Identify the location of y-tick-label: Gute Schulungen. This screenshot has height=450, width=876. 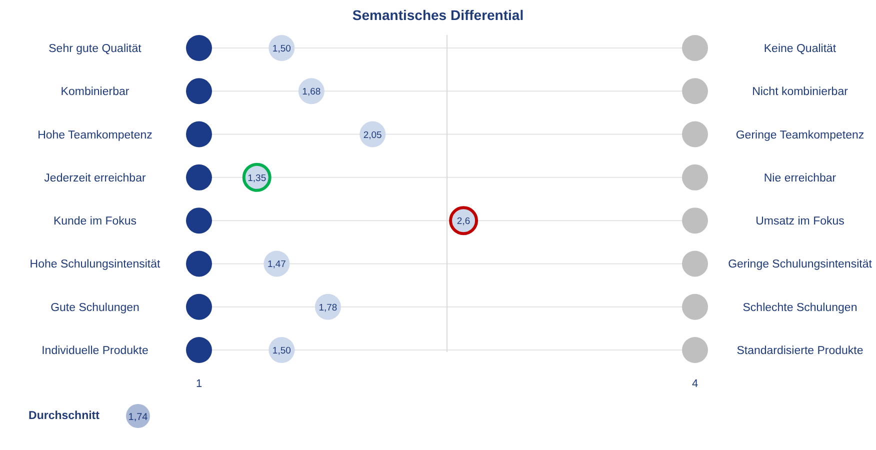
(95, 308).